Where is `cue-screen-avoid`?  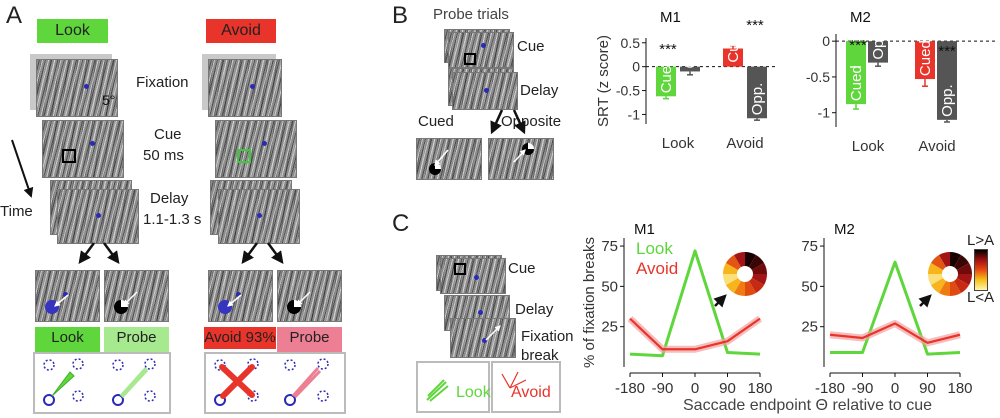
cue-screen-avoid is located at coordinates (256, 149).